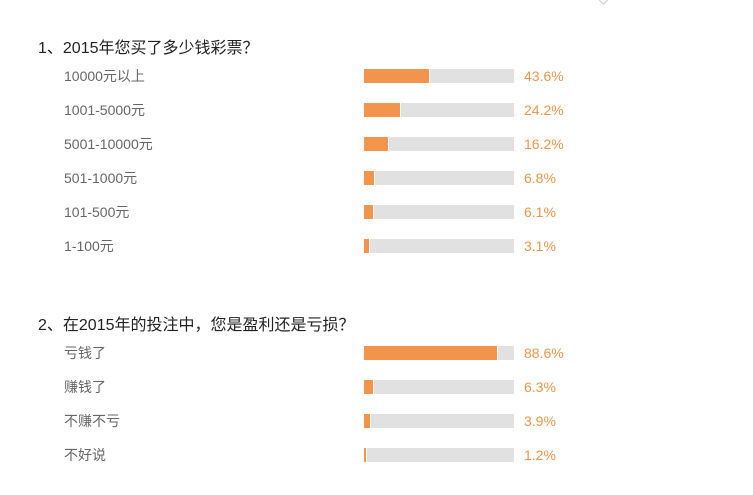  I want to click on result-row: 10000元以上 43.6%, so click(376, 76).